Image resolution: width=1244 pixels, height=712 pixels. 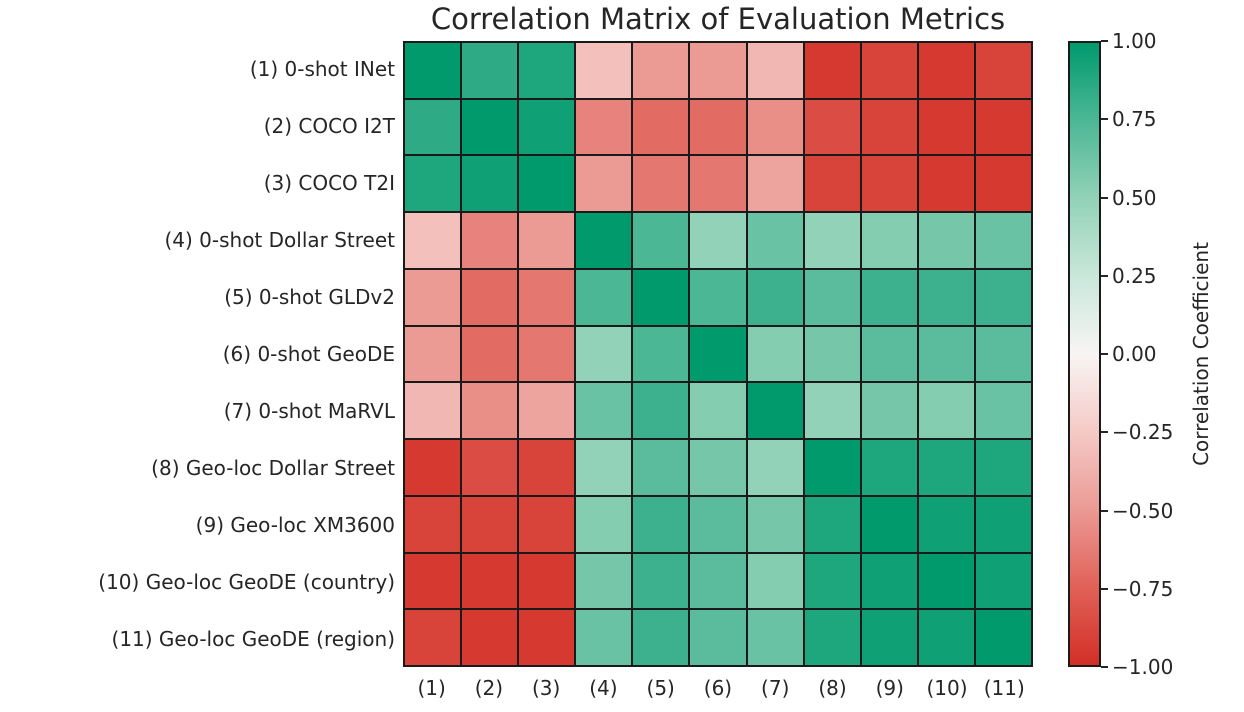 What do you see at coordinates (308, 353) in the screenshot?
I see `row-label: (6) 0-shot GeoDE` at bounding box center [308, 353].